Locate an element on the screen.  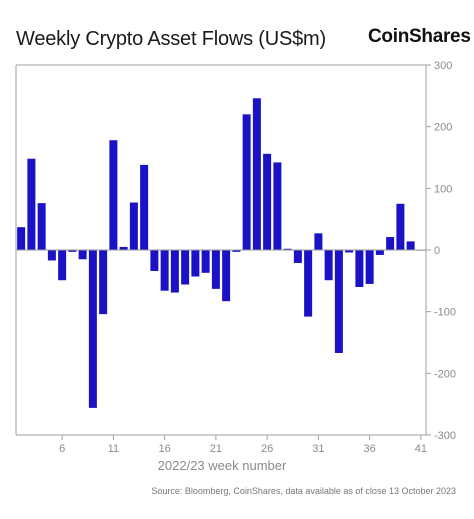
y-tick-label: 300 is located at coordinates (443, 66).